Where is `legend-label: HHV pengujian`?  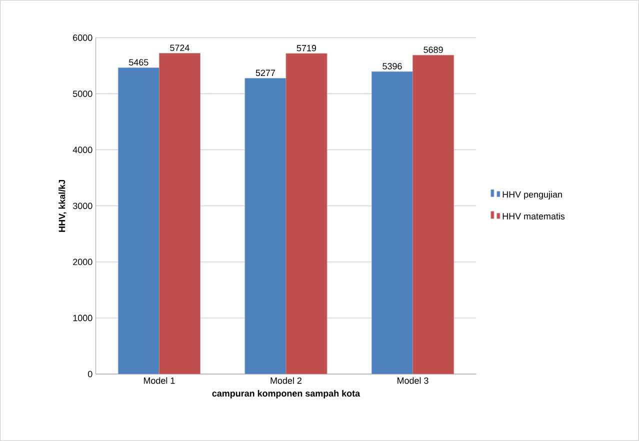 legend-label: HHV pengujian is located at coordinates (532, 195).